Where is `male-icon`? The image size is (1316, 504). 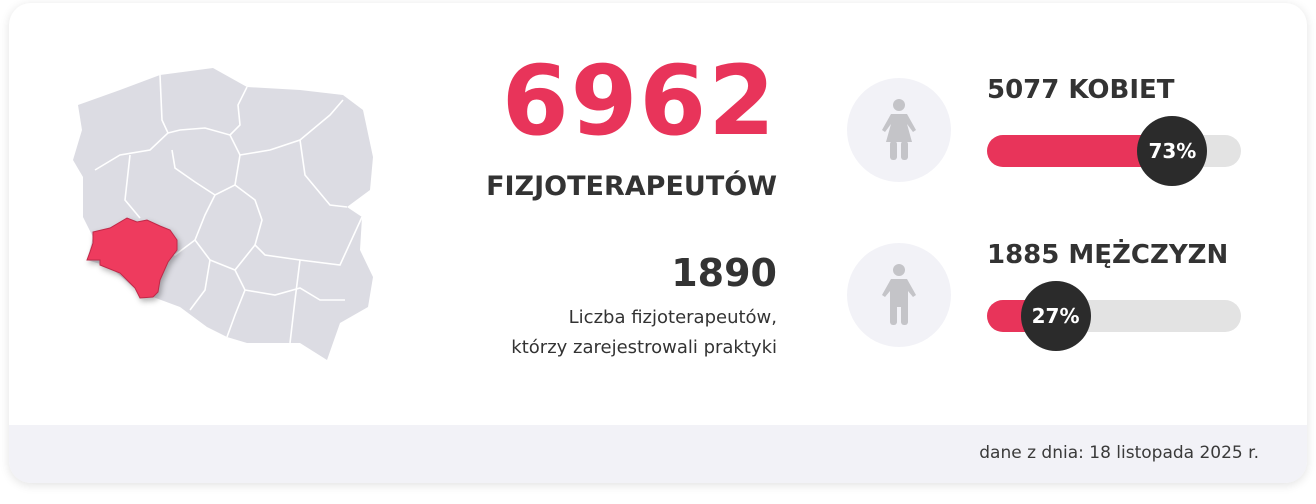 male-icon is located at coordinates (899, 294).